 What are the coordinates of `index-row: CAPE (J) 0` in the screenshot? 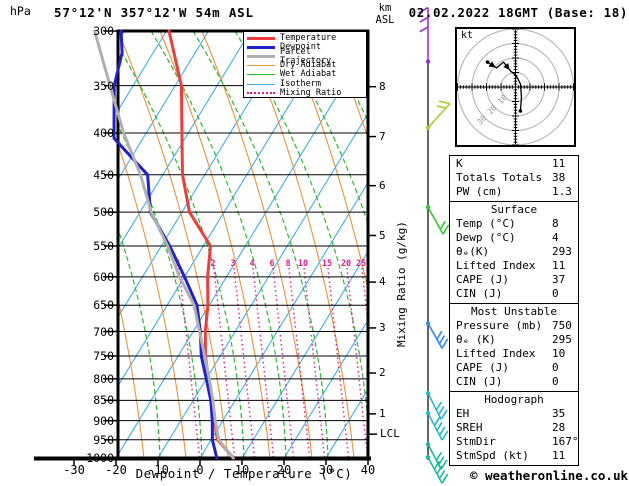 It's located at (514, 368).